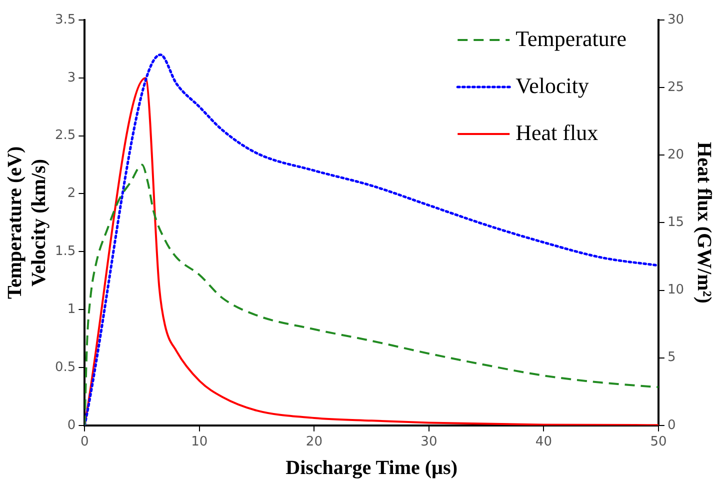  Describe the element at coordinates (84, 442) in the screenshot. I see `x-tick-label: 0` at that location.